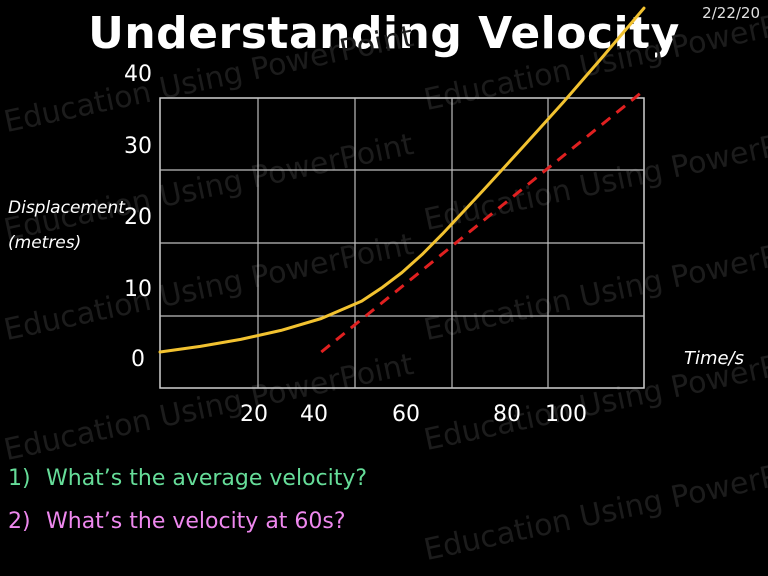 The width and height of the screenshot is (768, 576). Describe the element at coordinates (207, 478) in the screenshot. I see `question-1-text: What’s the average velocity?` at that location.